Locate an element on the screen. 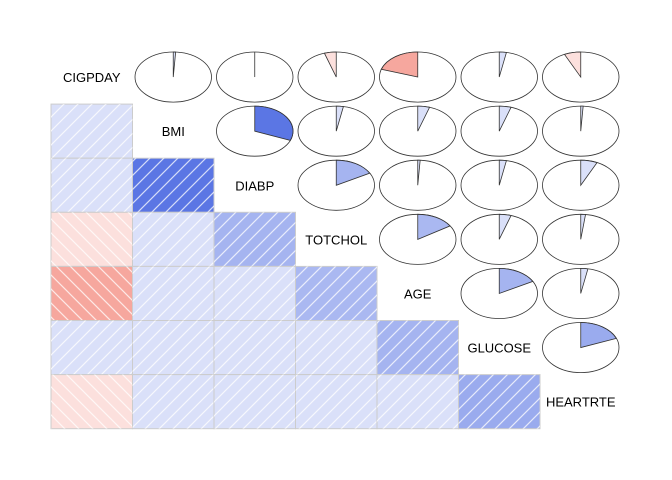 The width and height of the screenshot is (672, 480). shade-cell-heartrte-glucose is located at coordinates (499, 402).